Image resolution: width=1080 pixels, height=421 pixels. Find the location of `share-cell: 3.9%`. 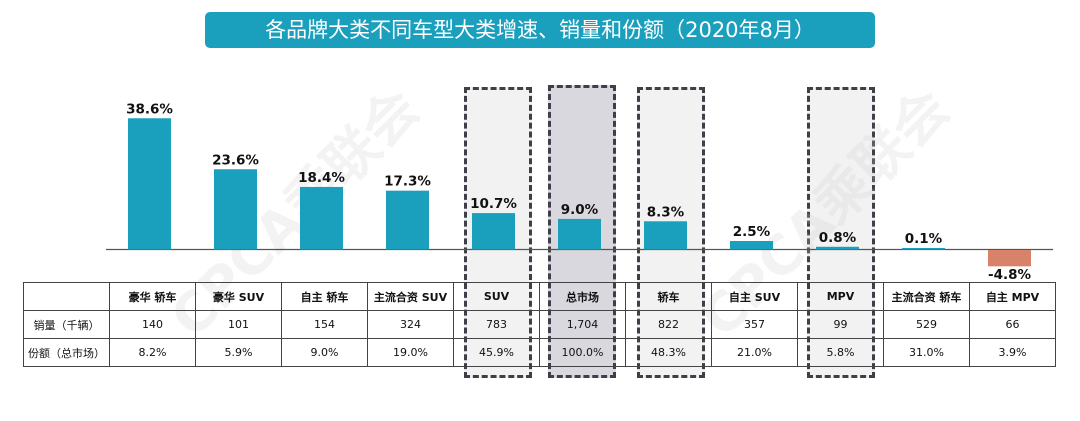

share-cell: 3.9% is located at coordinates (1012, 352).